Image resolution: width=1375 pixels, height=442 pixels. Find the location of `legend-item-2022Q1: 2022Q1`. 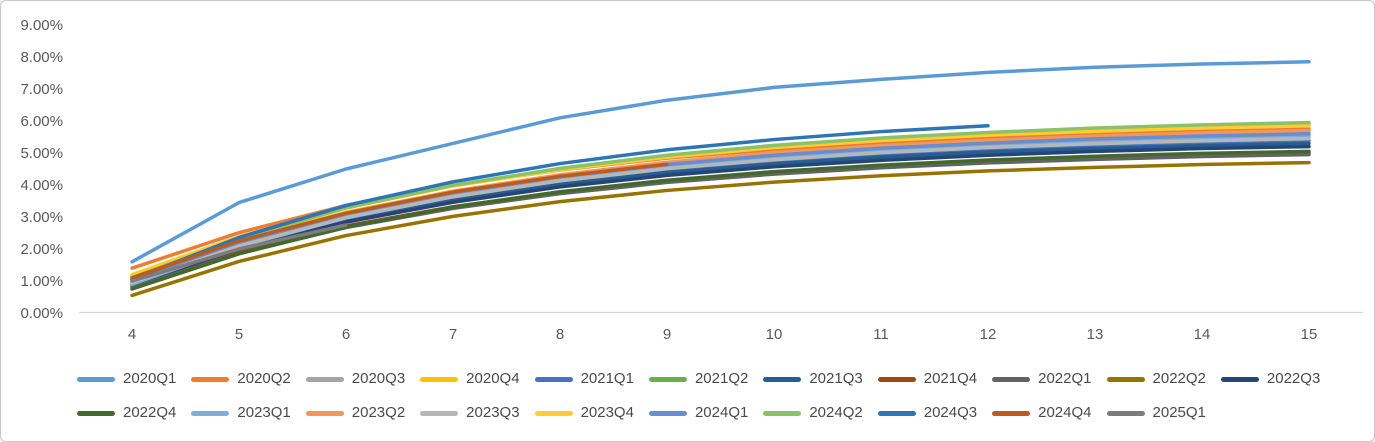

legend-item-2022Q1: 2022Q1 is located at coordinates (1042, 379).